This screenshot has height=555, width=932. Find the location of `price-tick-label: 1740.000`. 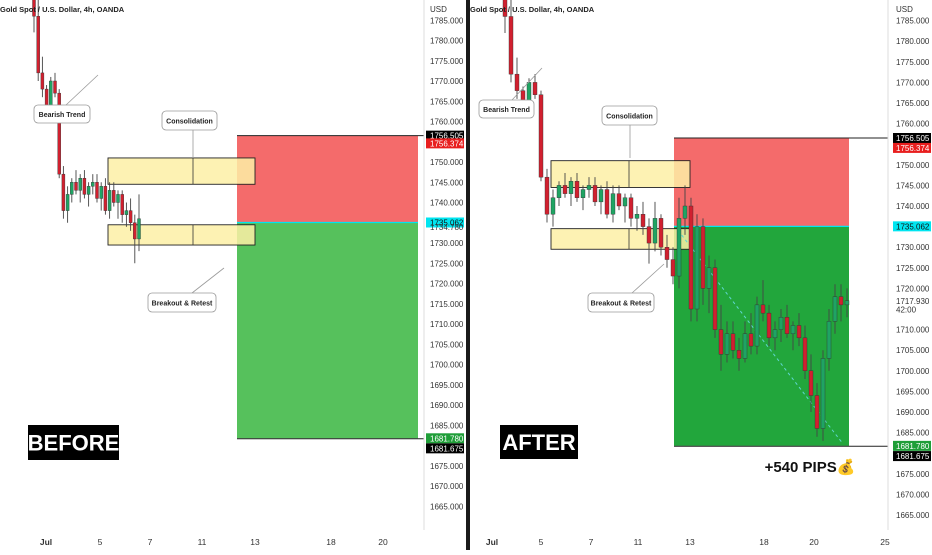

price-tick-label: 1740.000 is located at coordinates (913, 206).